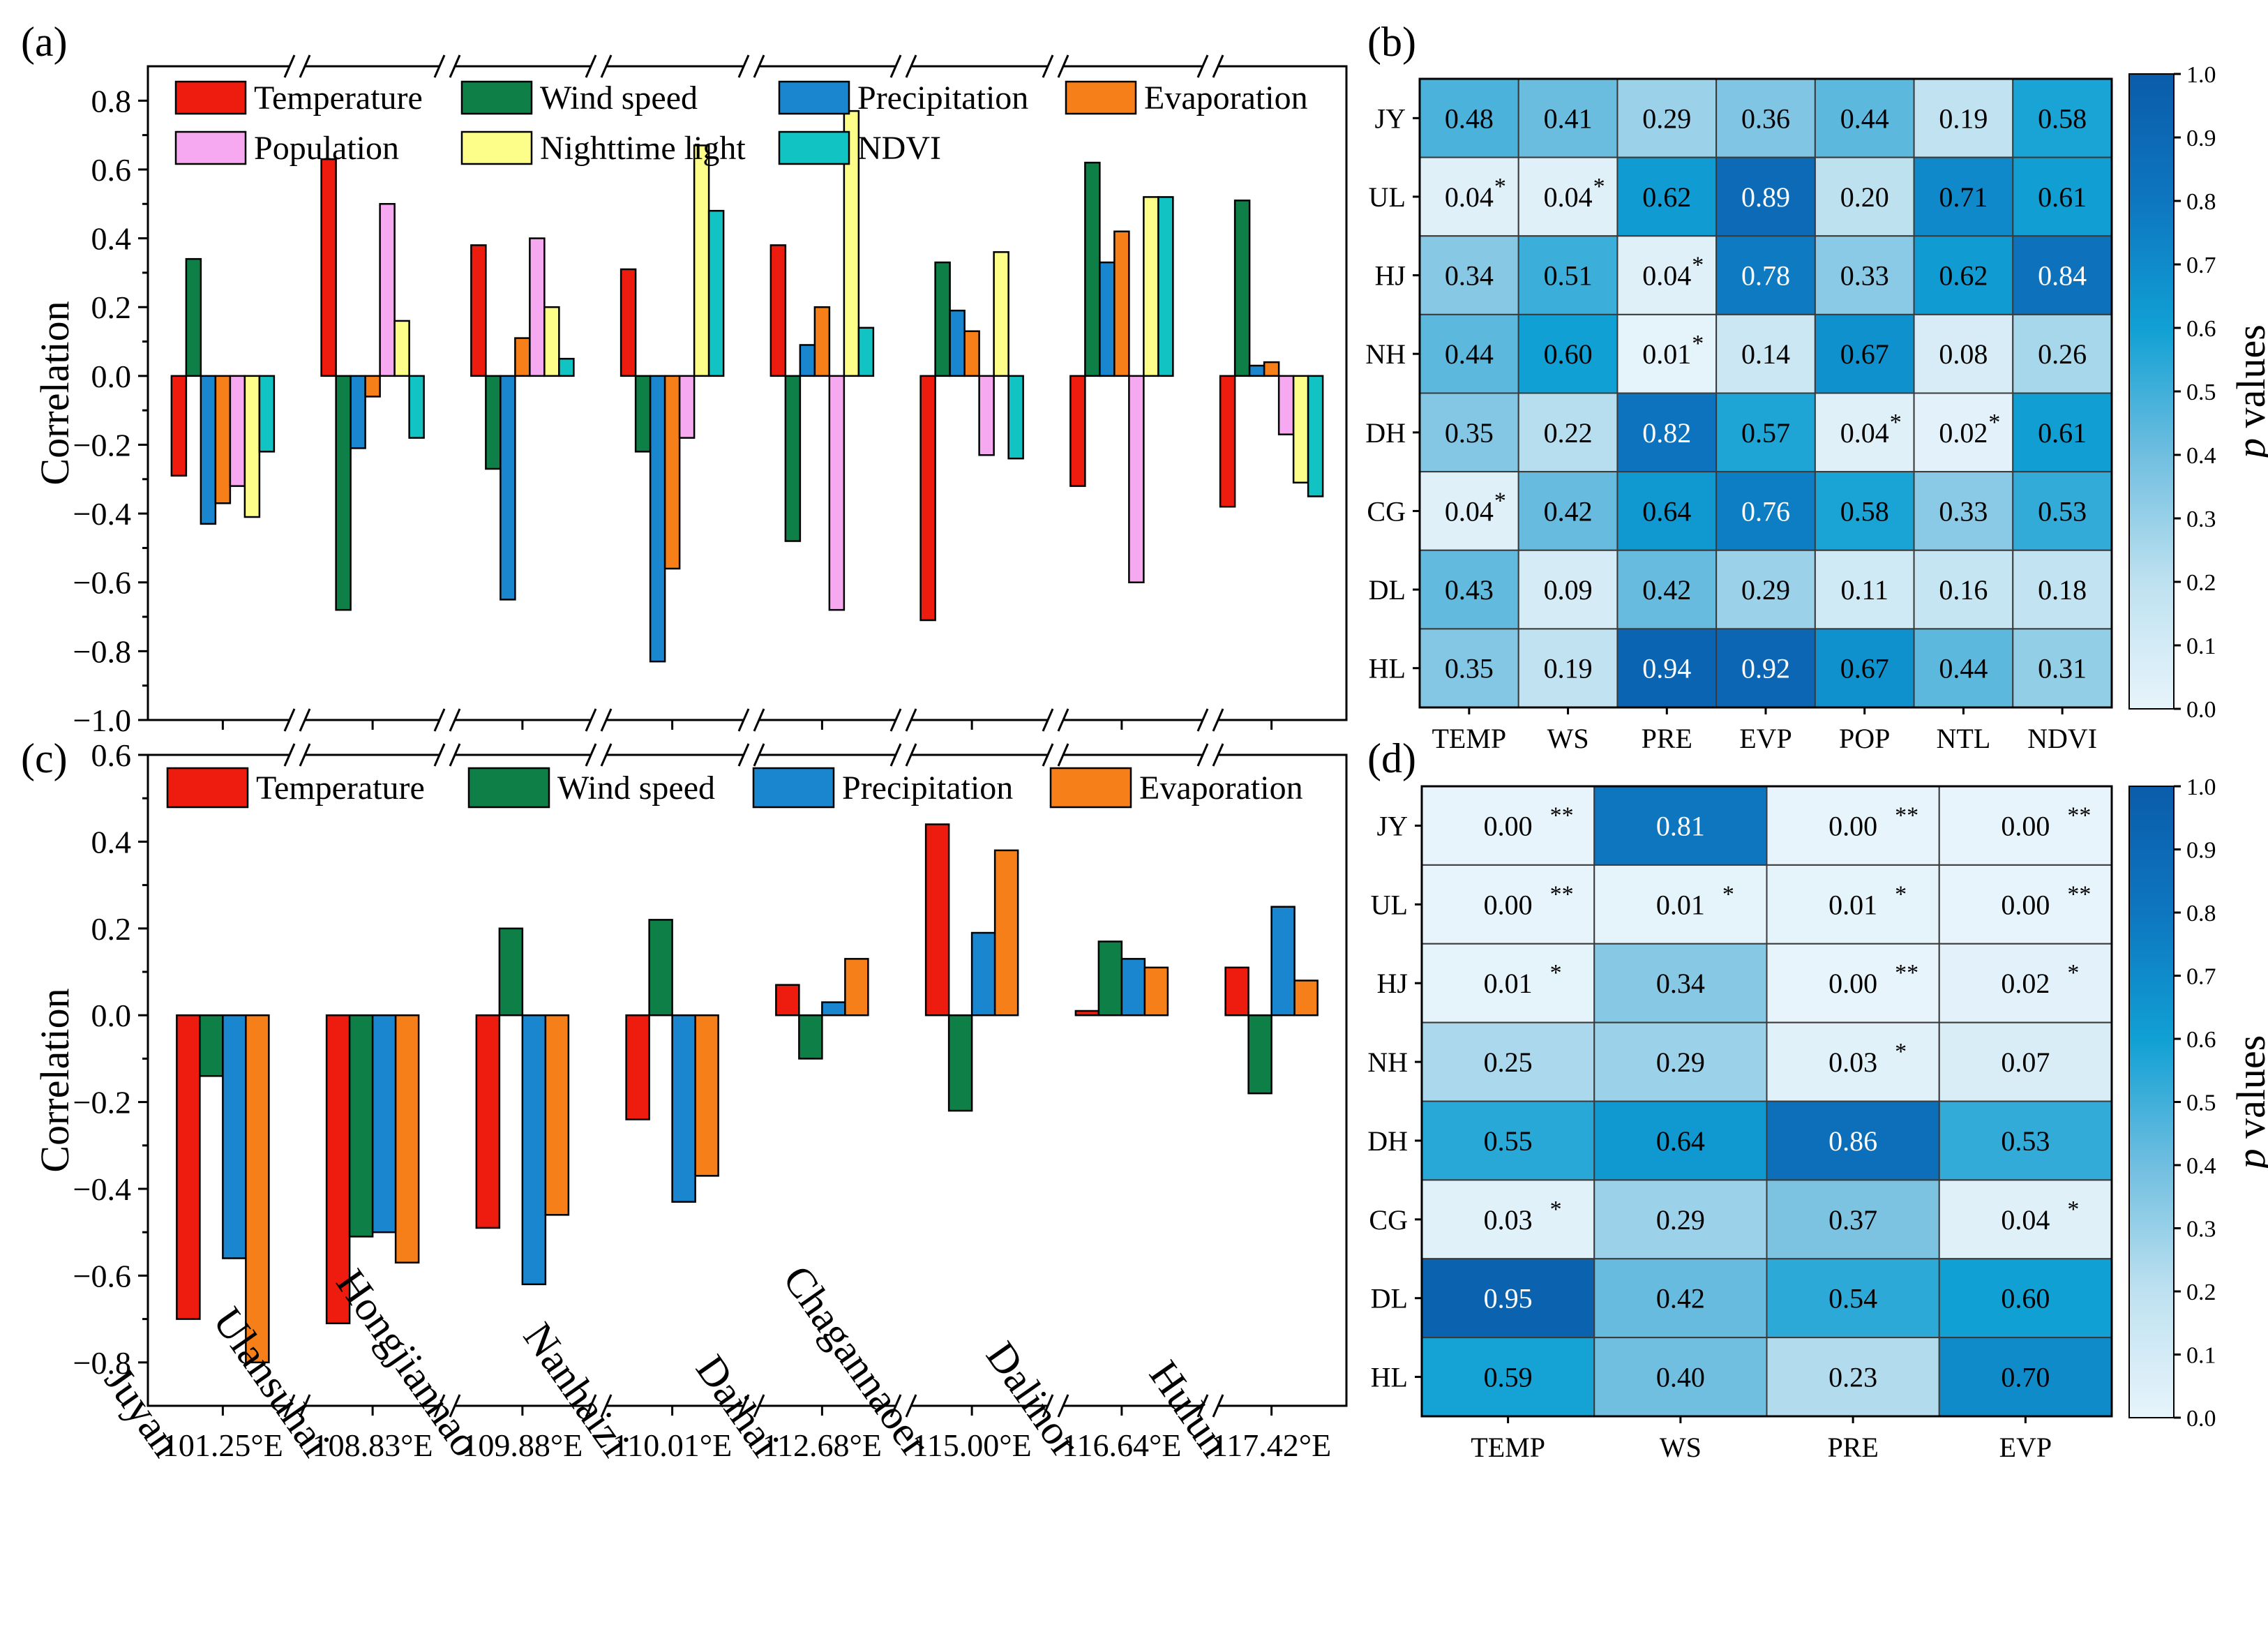 This screenshot has width=2268, height=1650. Describe the element at coordinates (111, 755) in the screenshot. I see `ytick-label-c-7: 0.6` at that location.